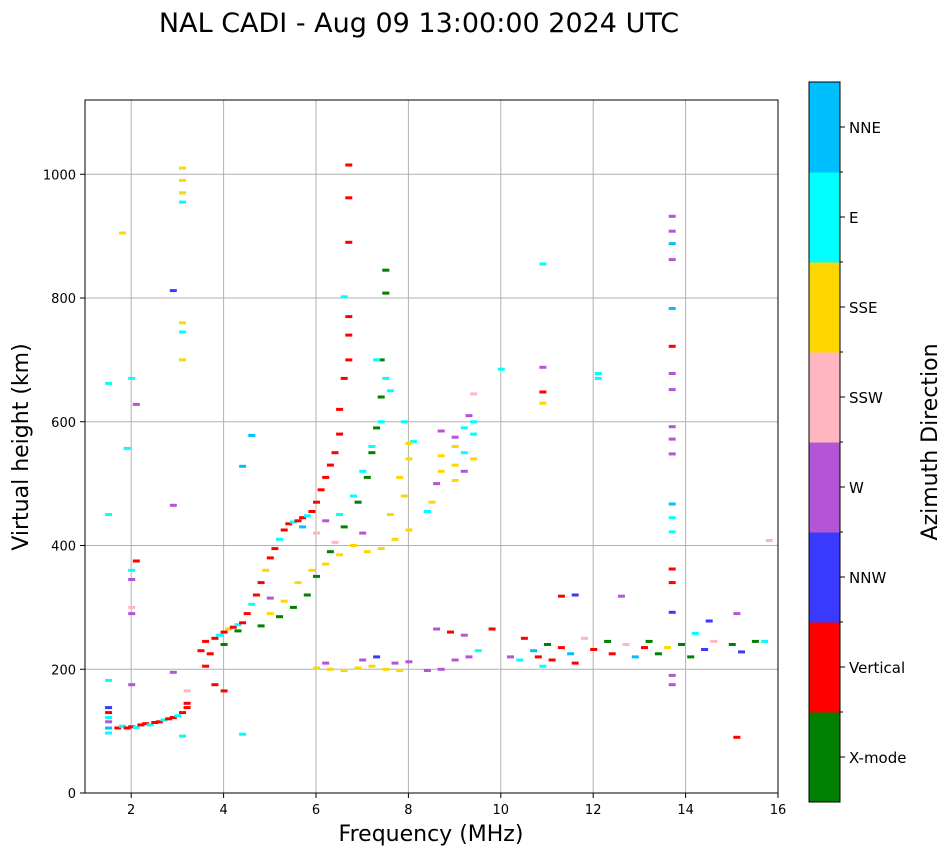 Image resolution: width=951 pixels, height=856 pixels. What do you see at coordinates (316, 810) in the screenshot?
I see `x-tick-label: 6` at bounding box center [316, 810].